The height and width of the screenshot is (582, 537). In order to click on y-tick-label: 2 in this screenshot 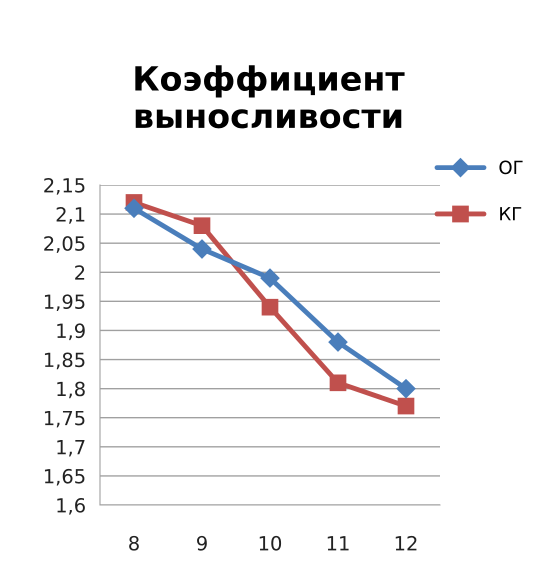, I will do `click(79, 272)`.